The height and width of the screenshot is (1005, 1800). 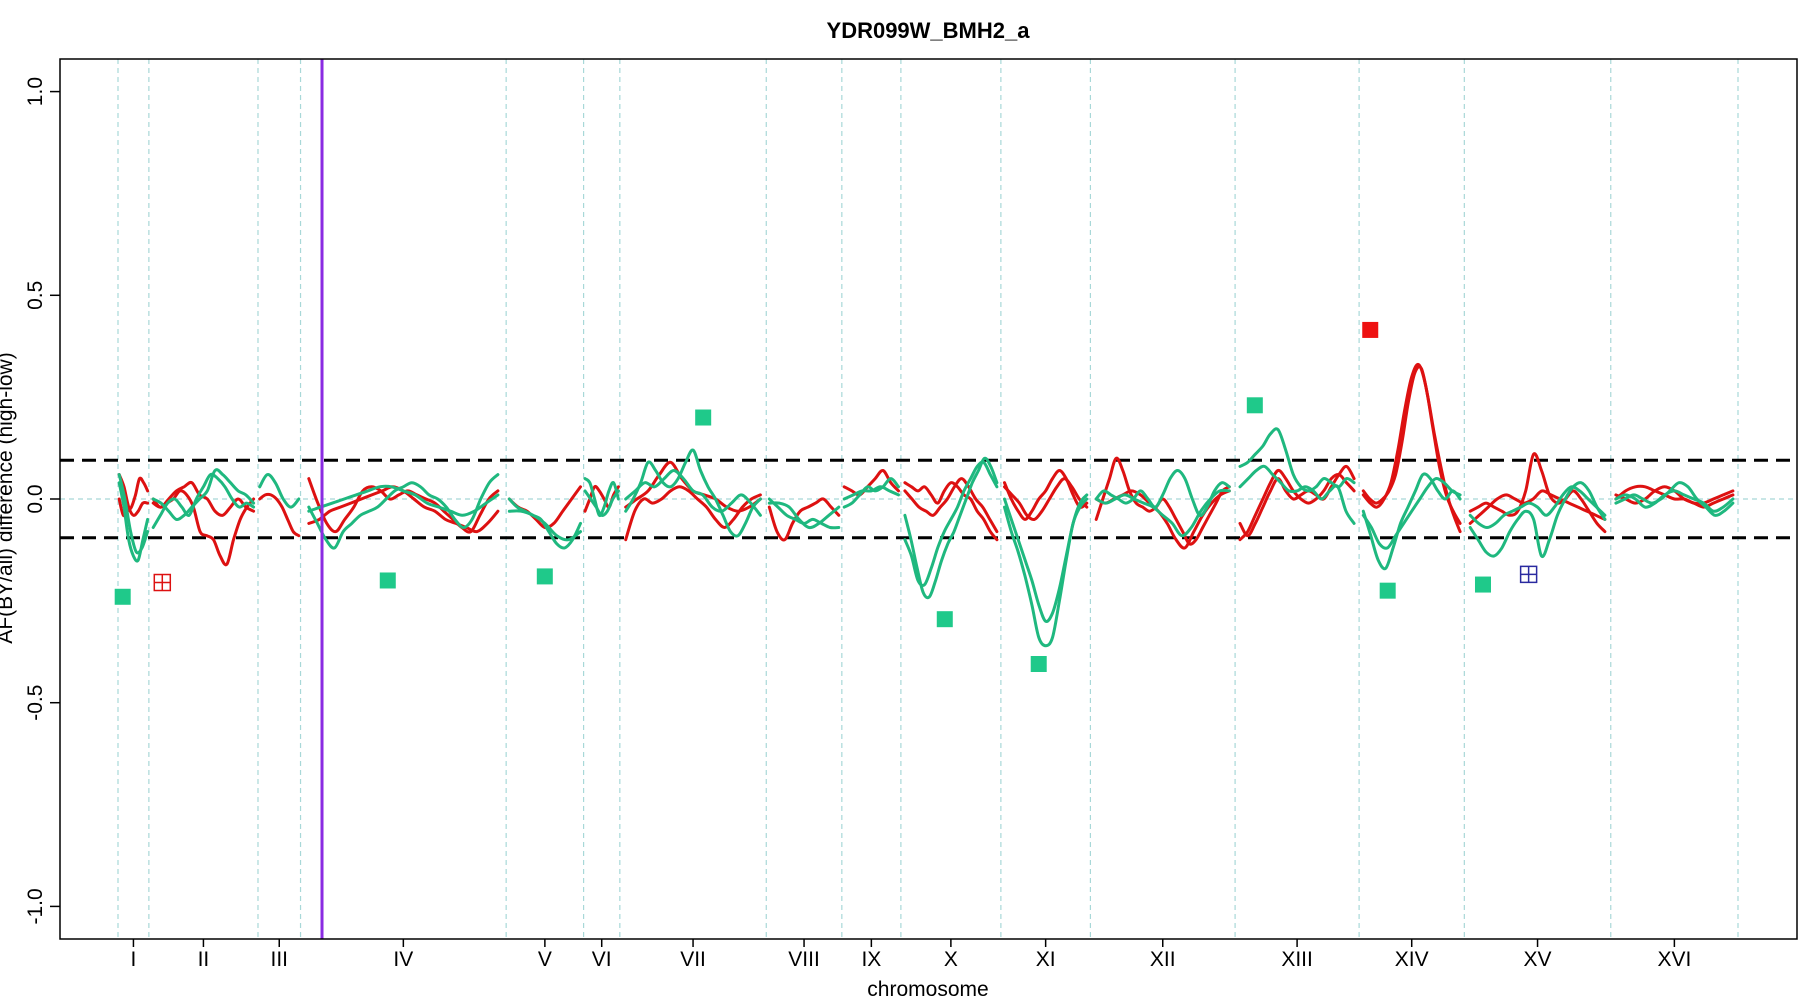 What do you see at coordinates (1297, 959) in the screenshot?
I see `x-tick-label: XIII` at bounding box center [1297, 959].